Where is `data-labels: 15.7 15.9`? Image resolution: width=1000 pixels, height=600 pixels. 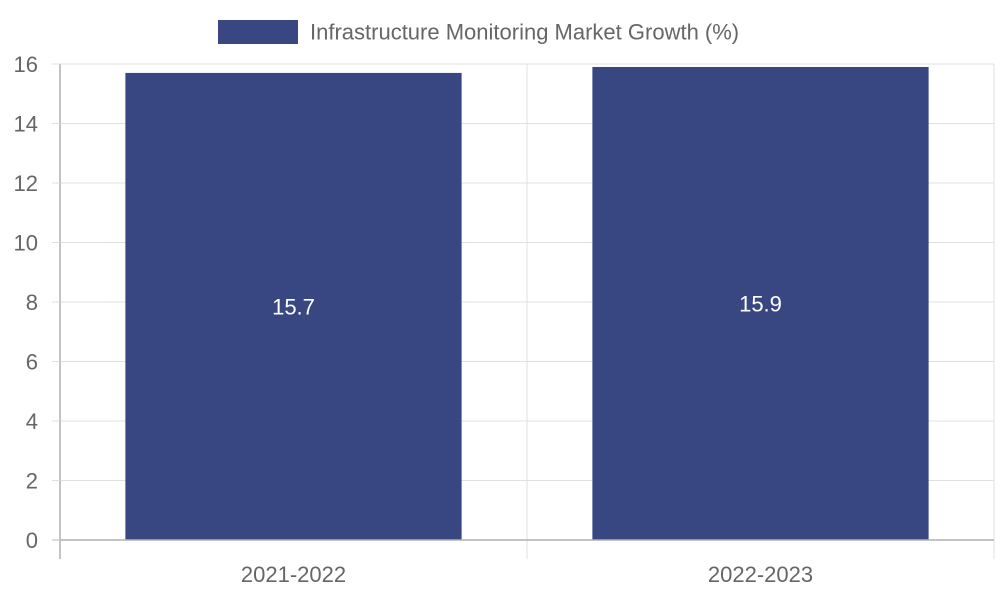 data-labels: 15.7 15.9 is located at coordinates (527, 305).